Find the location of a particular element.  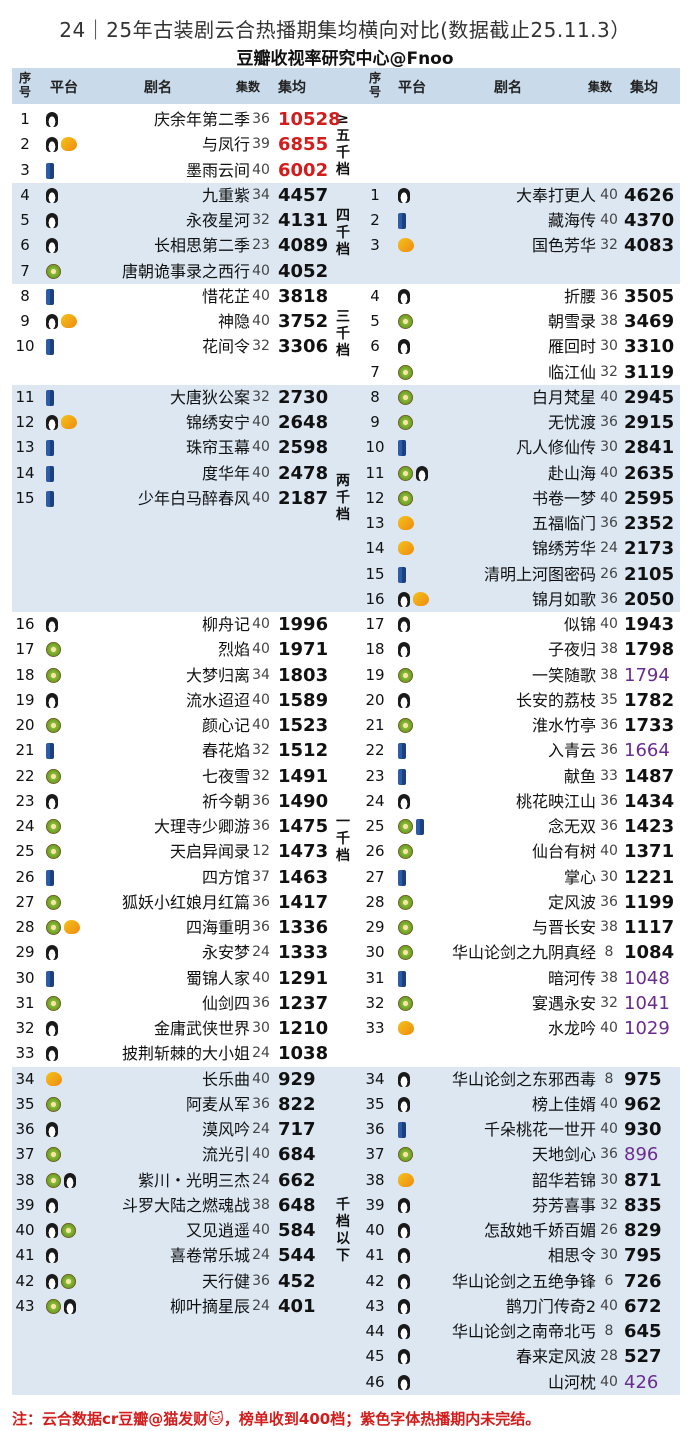

drama-name: 仙台有树 is located at coordinates (563, 852).